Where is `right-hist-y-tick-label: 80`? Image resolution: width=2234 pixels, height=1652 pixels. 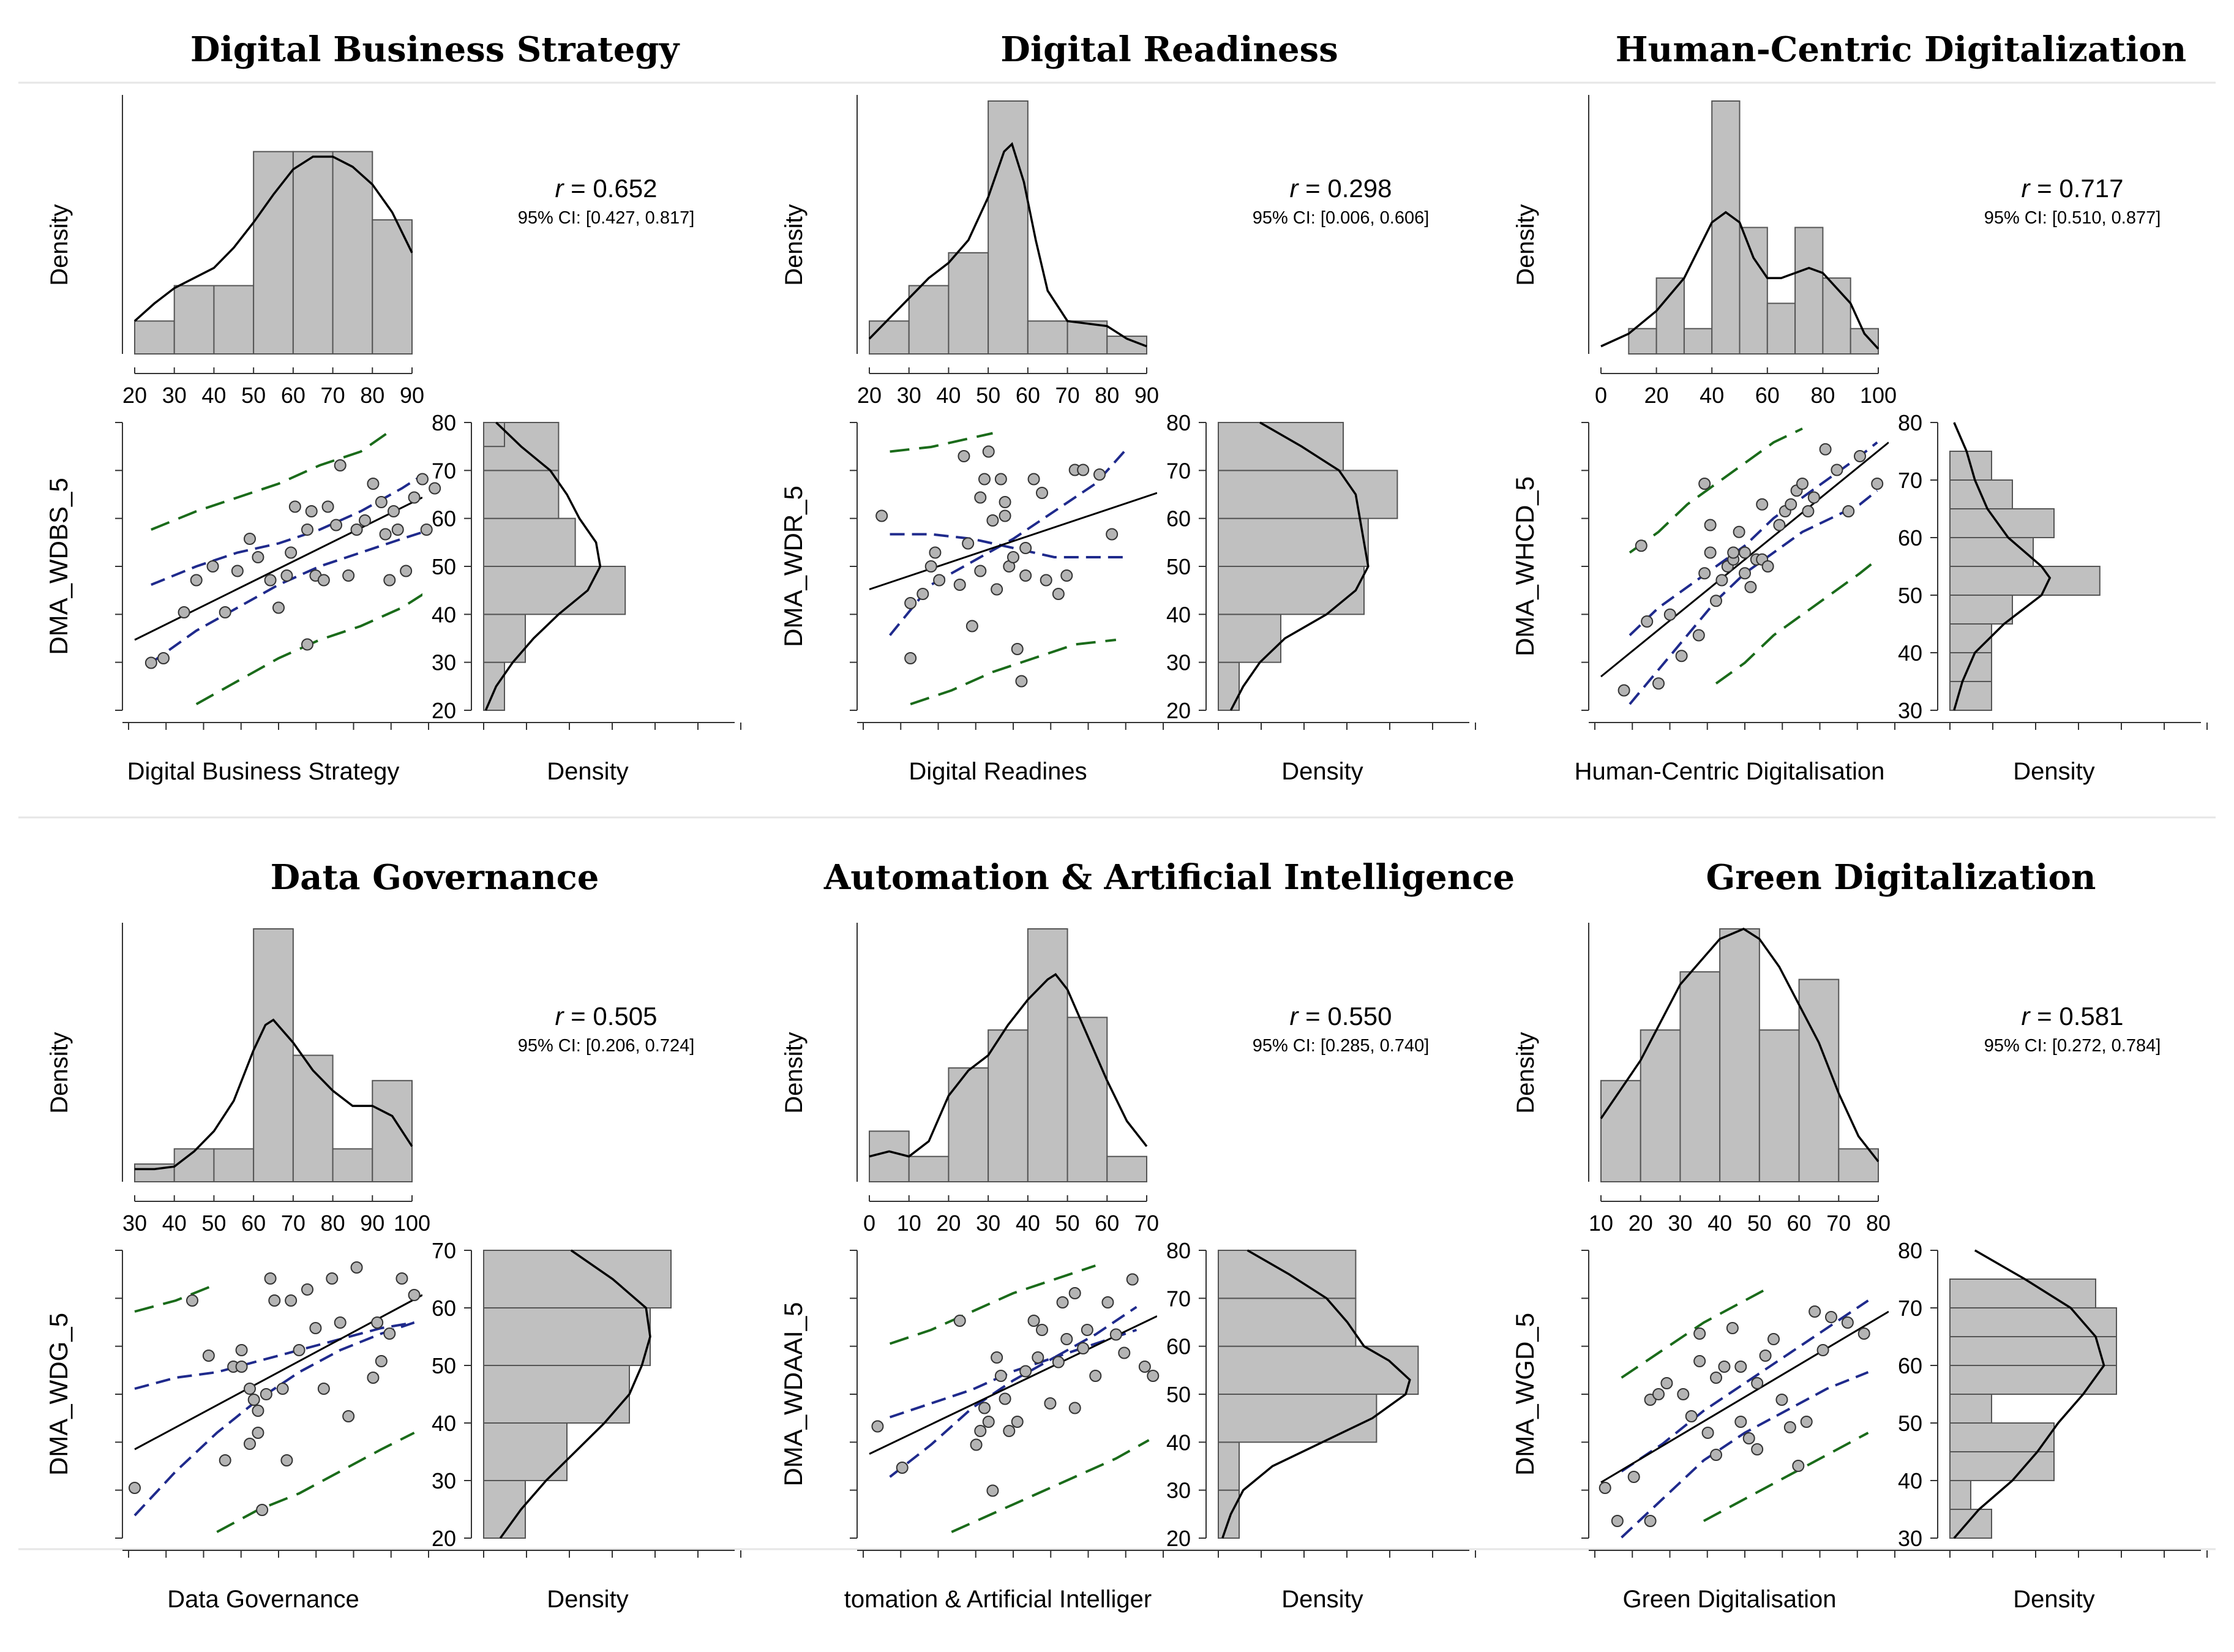 right-hist-y-tick-label: 80 is located at coordinates (1910, 423).